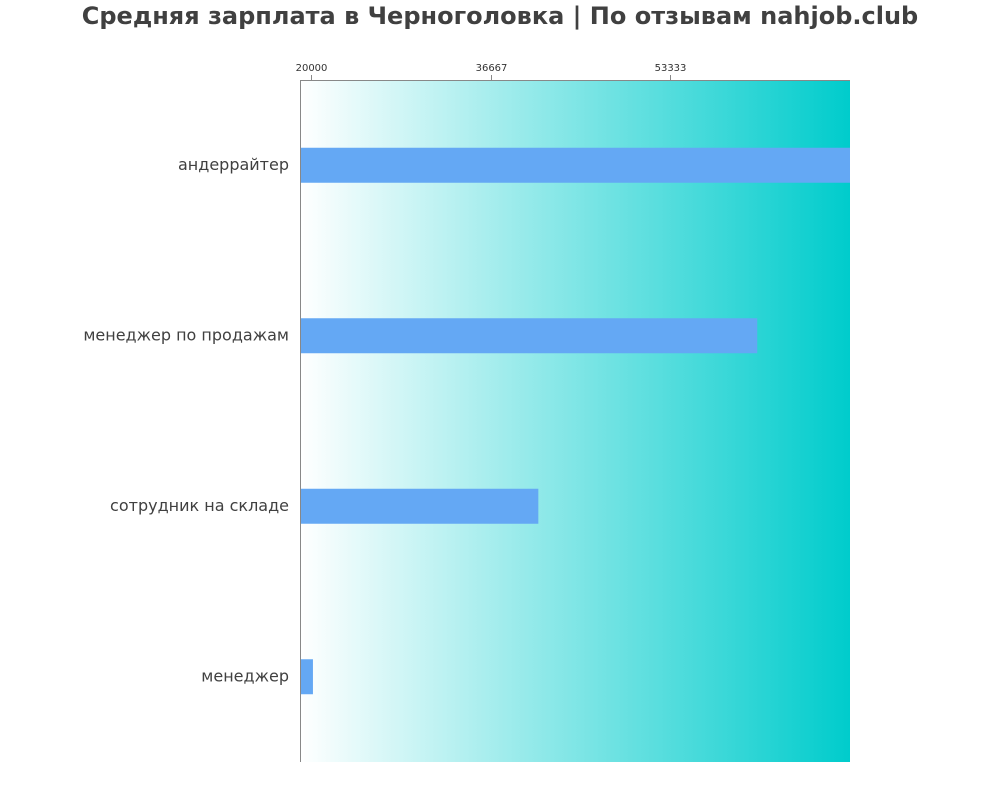  What do you see at coordinates (492, 68) in the screenshot?
I see `x-tick-label: 36667` at bounding box center [492, 68].